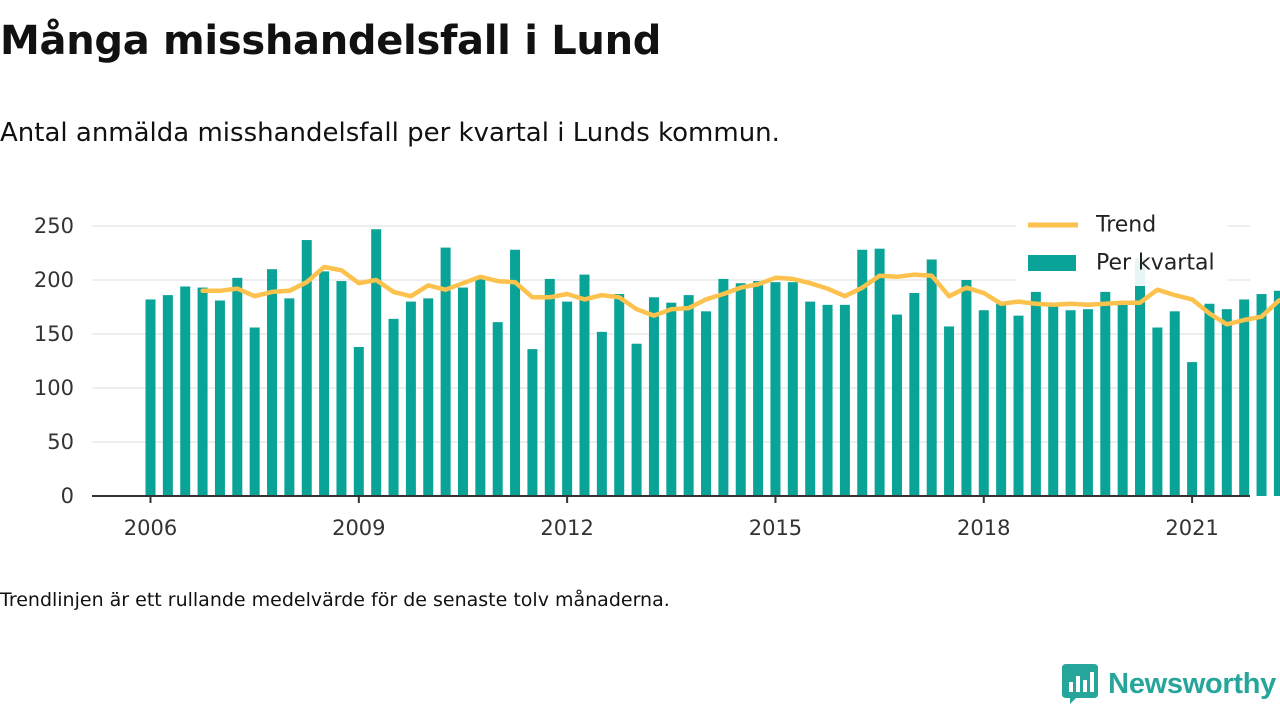 The image size is (1280, 720). What do you see at coordinates (54, 361) in the screenshot?
I see `y-axis-ticks: 0 50 100 150 200 250` at bounding box center [54, 361].